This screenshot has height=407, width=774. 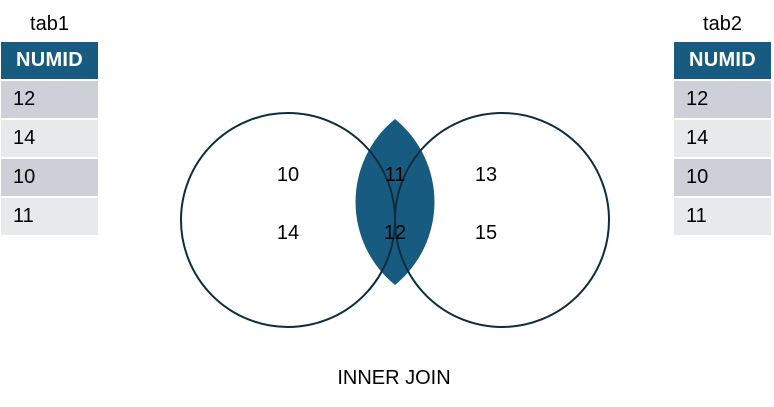 I want to click on table-tab1: tab1 NUMID 12 14 10 11, so click(x=49, y=121).